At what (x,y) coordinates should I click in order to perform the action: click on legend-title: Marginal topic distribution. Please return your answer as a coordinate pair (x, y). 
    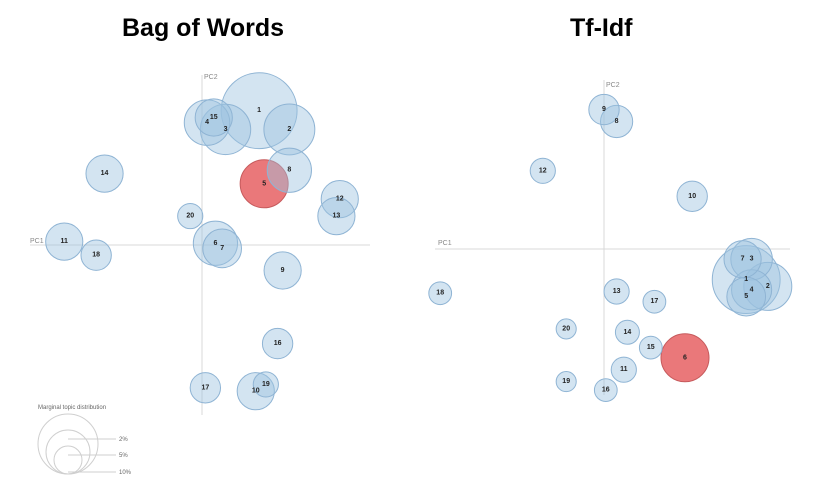
    Looking at the image, I should click on (72, 408).